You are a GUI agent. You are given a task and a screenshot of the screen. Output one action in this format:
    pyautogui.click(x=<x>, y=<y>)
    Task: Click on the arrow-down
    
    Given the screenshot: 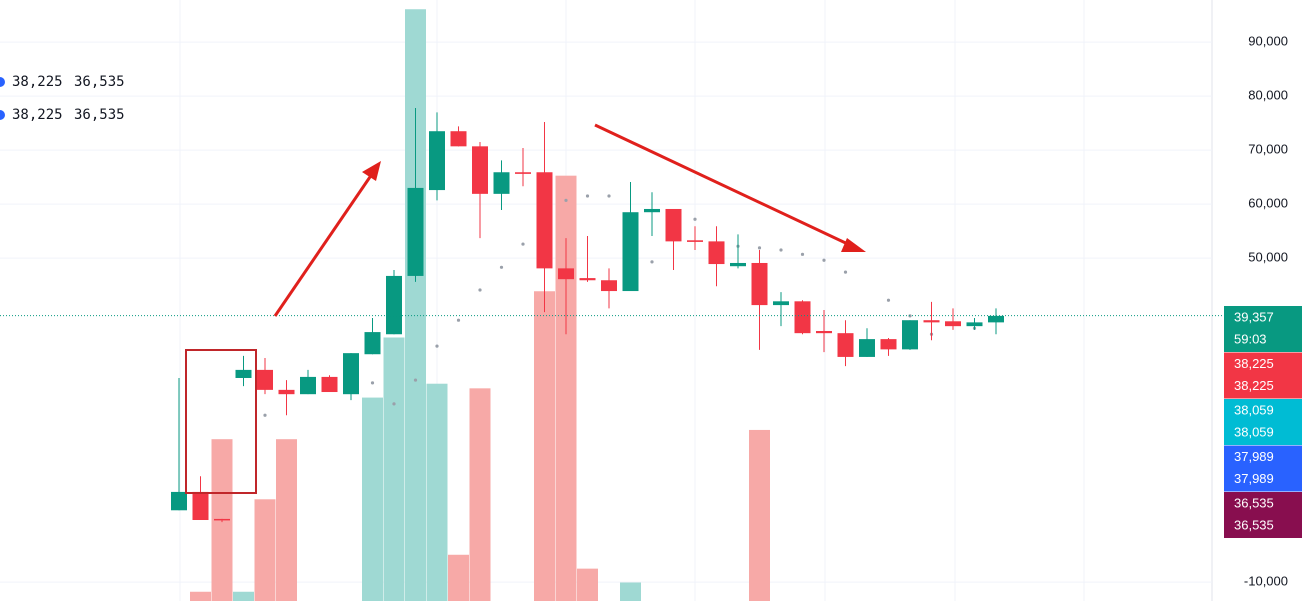 What is the action you would take?
    pyautogui.click(x=723, y=185)
    